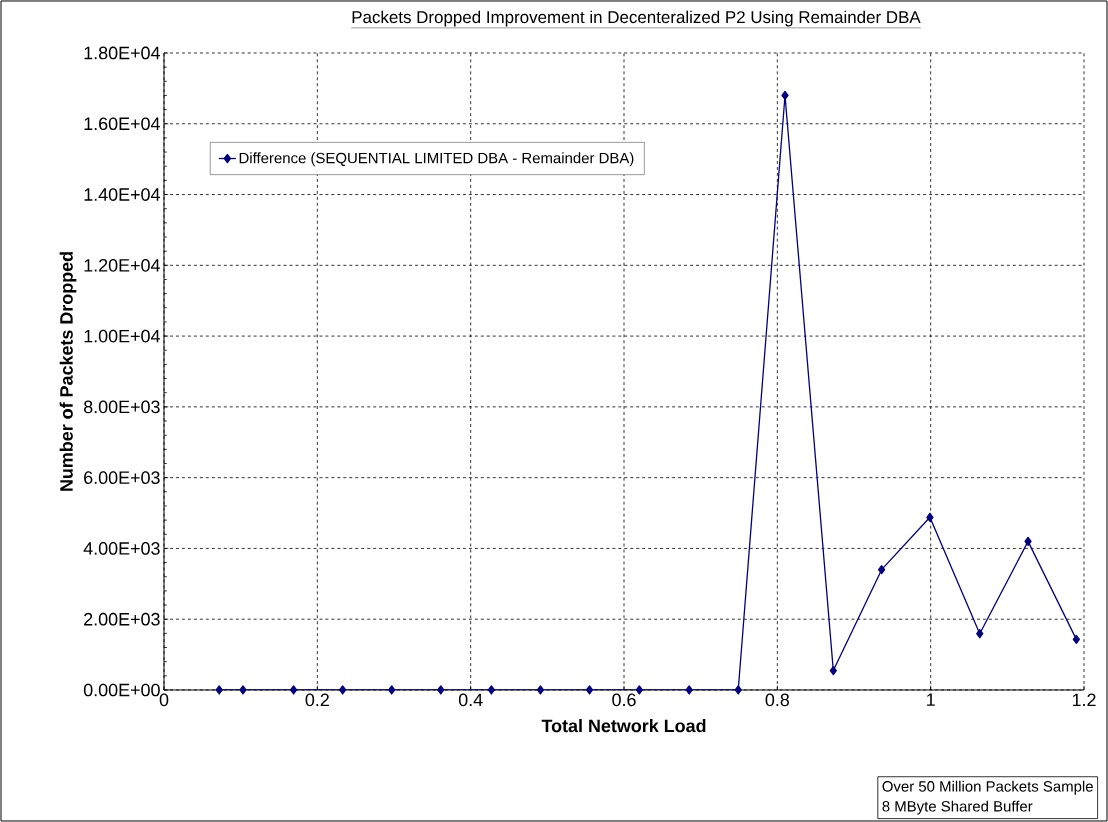  I want to click on y-tick-label: 0.00E+00, so click(121, 690).